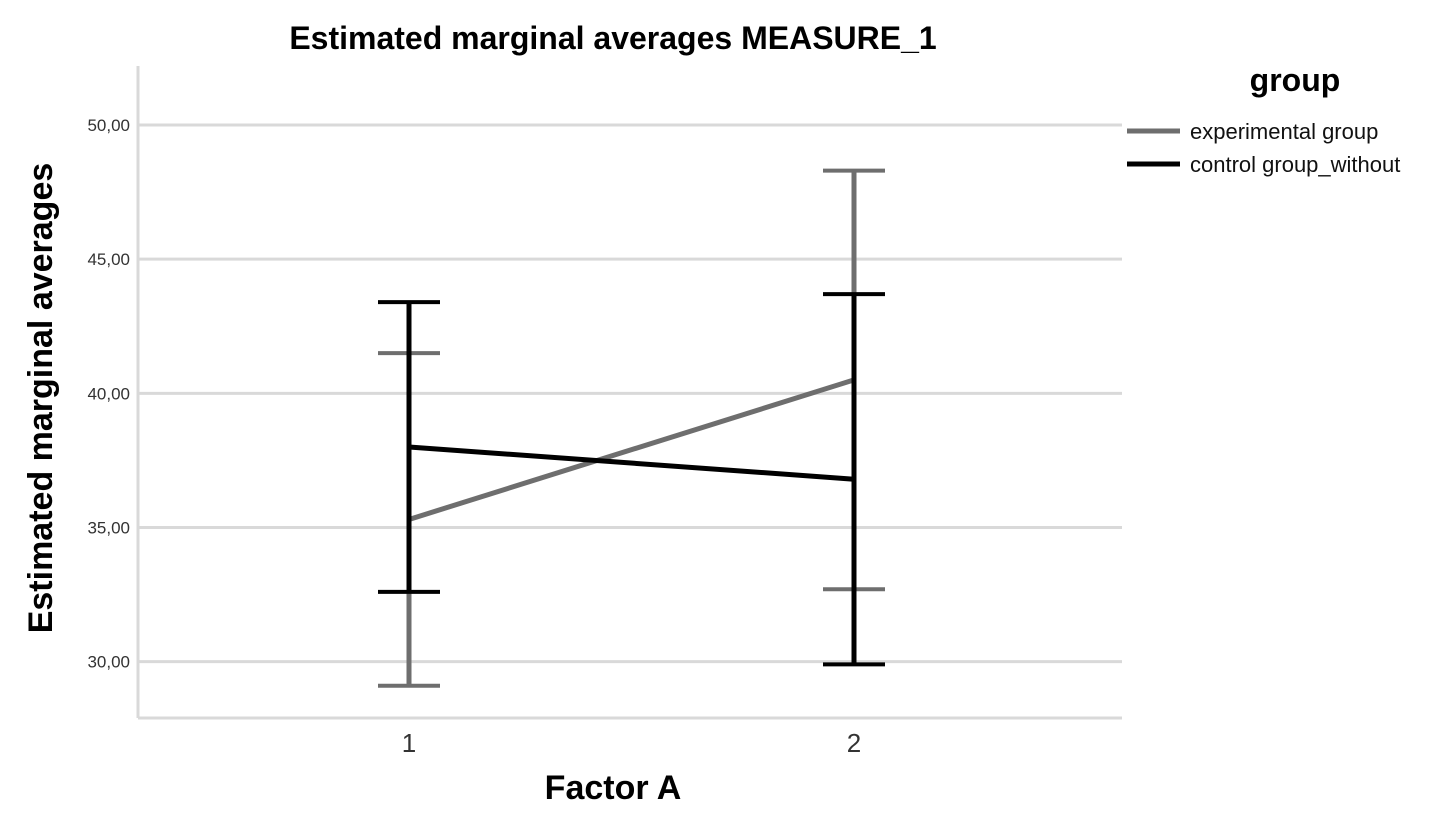  I want to click on y-tick-label: 30,00, so click(108, 662).